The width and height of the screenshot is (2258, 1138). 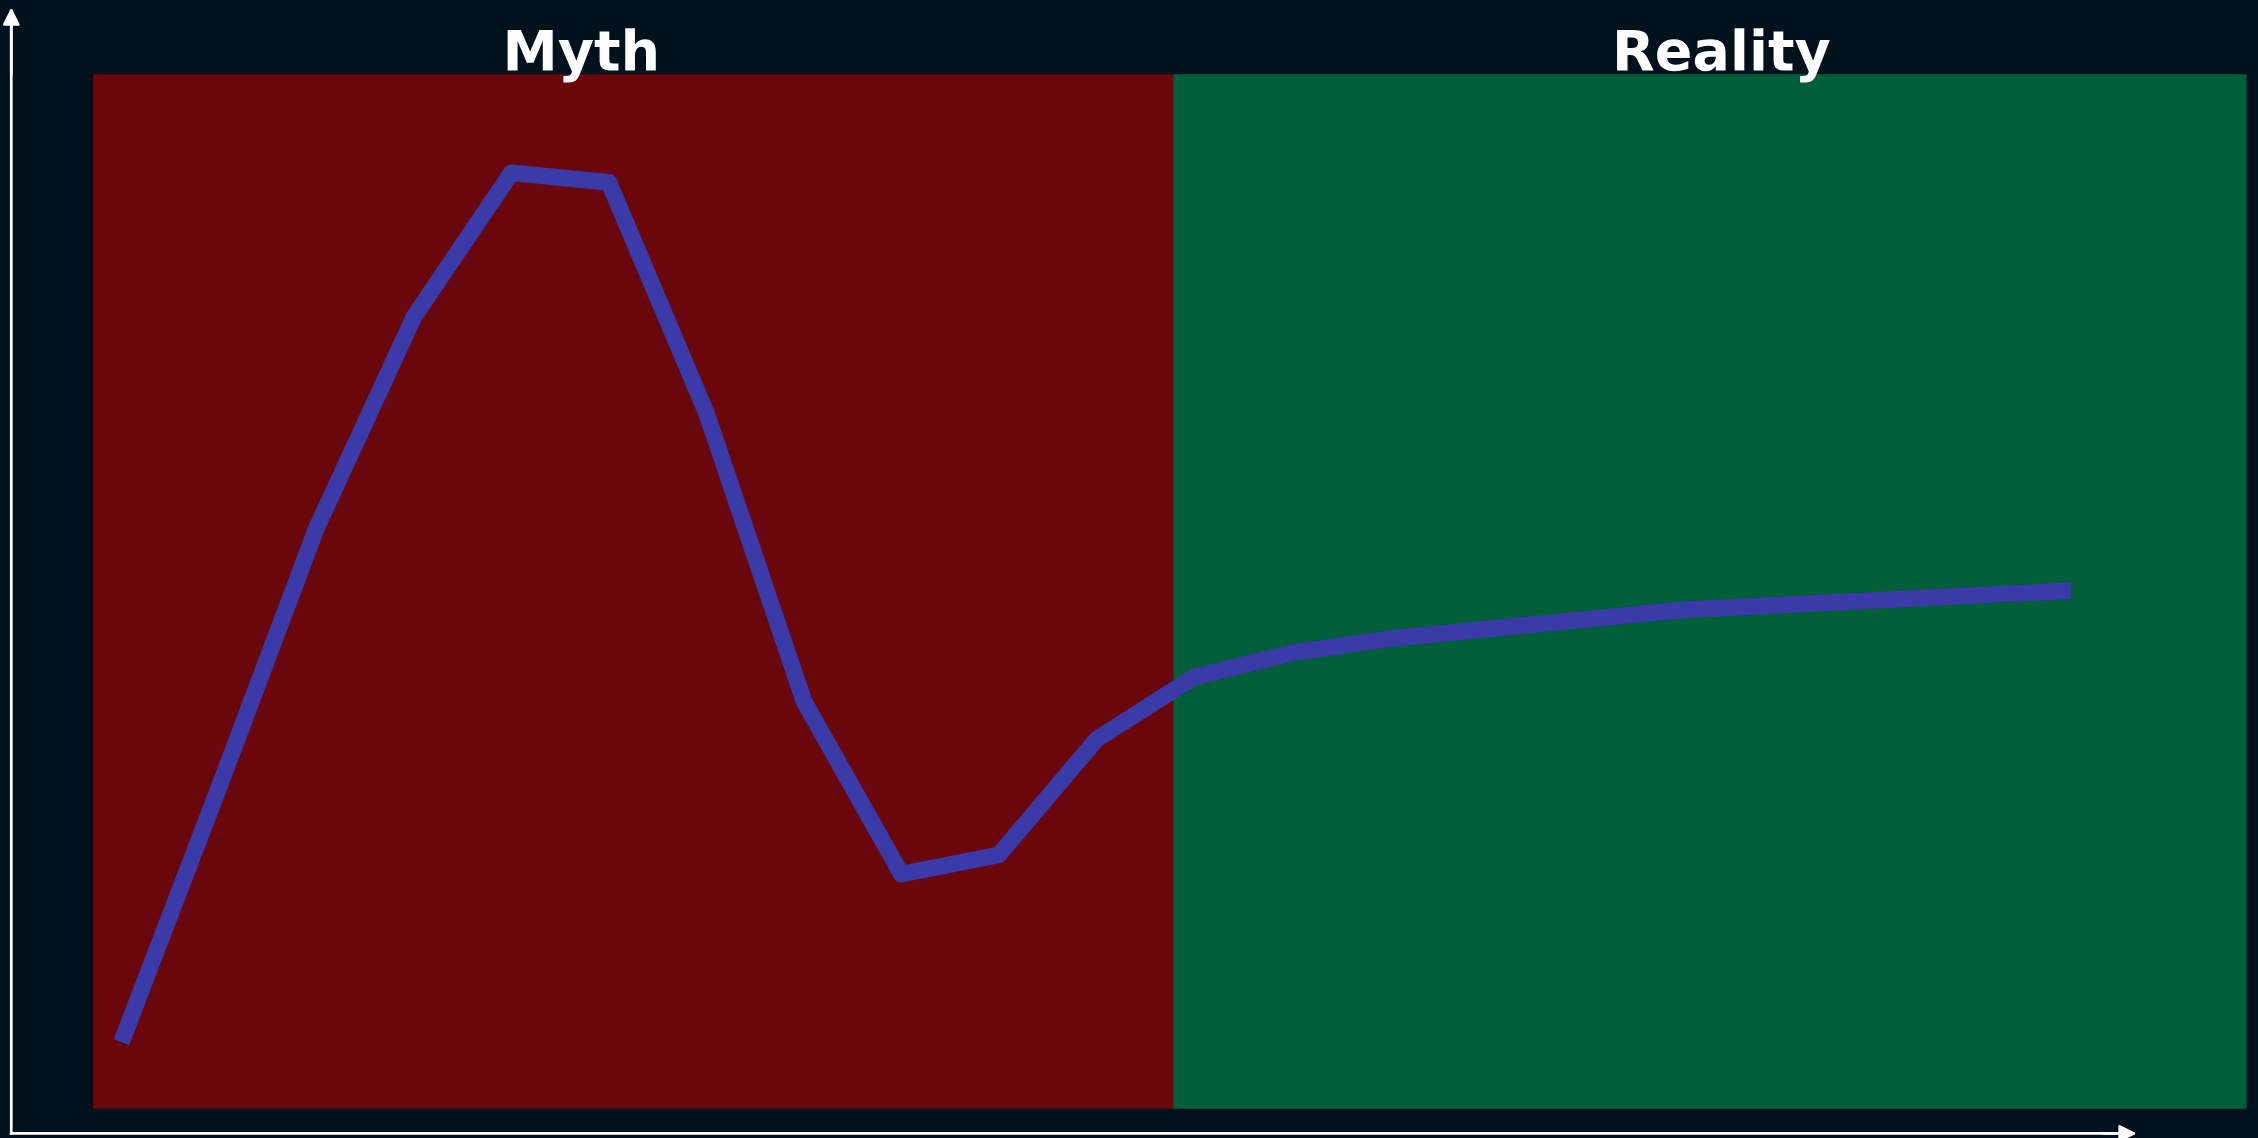 I want to click on text: Myth, so click(x=581, y=55).